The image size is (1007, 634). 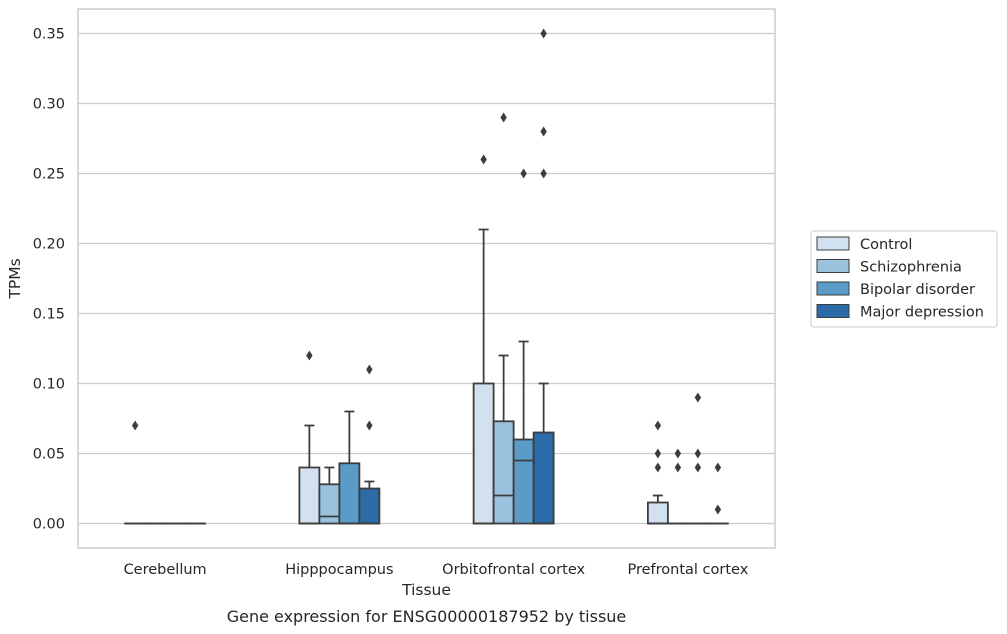 What do you see at coordinates (922, 313) in the screenshot?
I see `legend-label: Major depression` at bounding box center [922, 313].